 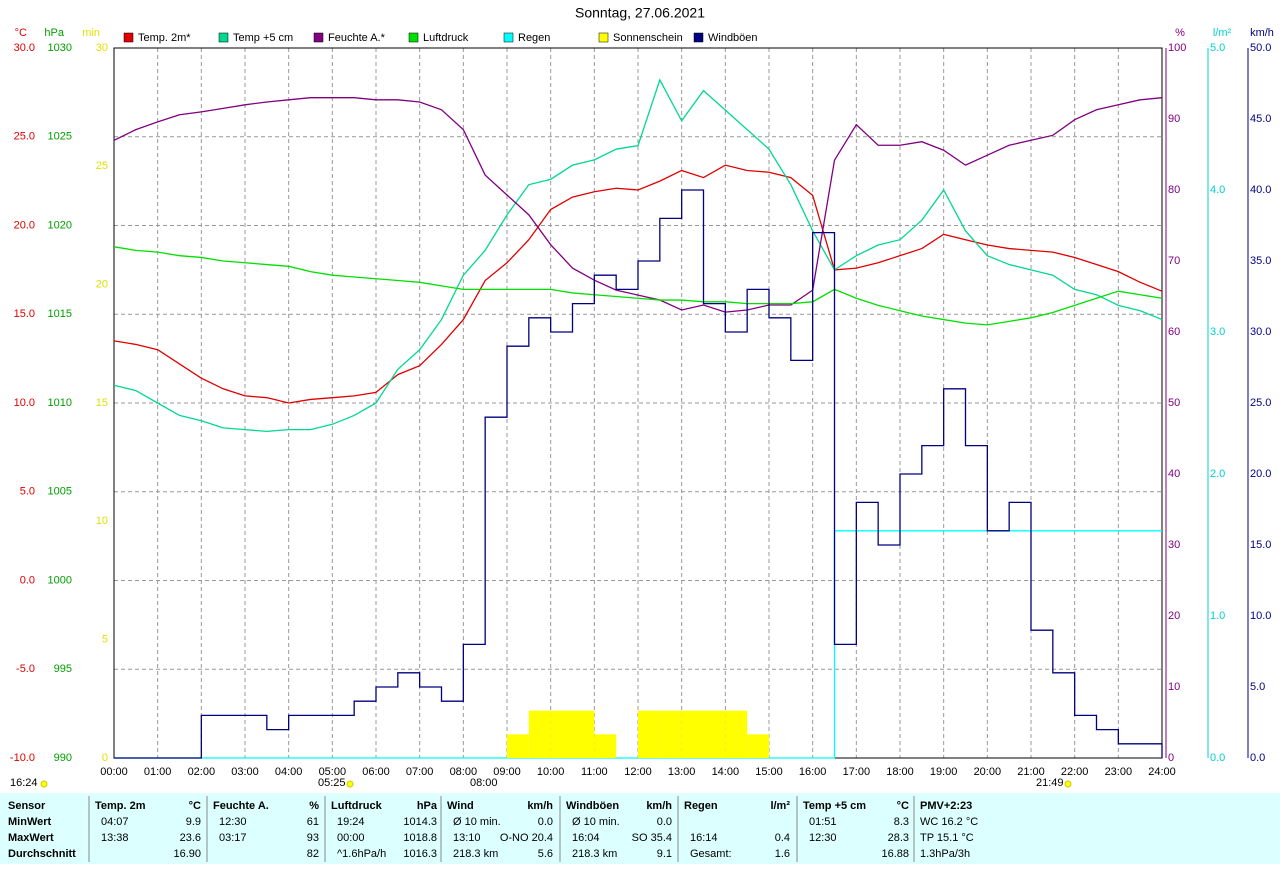 What do you see at coordinates (289, 772) in the screenshot?
I see `x-tick-label: 04:00` at bounding box center [289, 772].